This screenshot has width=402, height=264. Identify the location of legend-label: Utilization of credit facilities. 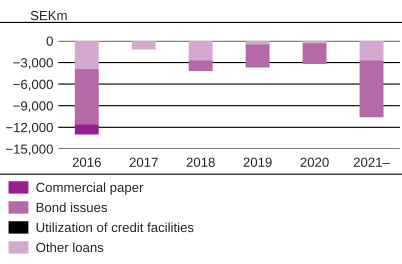
(115, 227).